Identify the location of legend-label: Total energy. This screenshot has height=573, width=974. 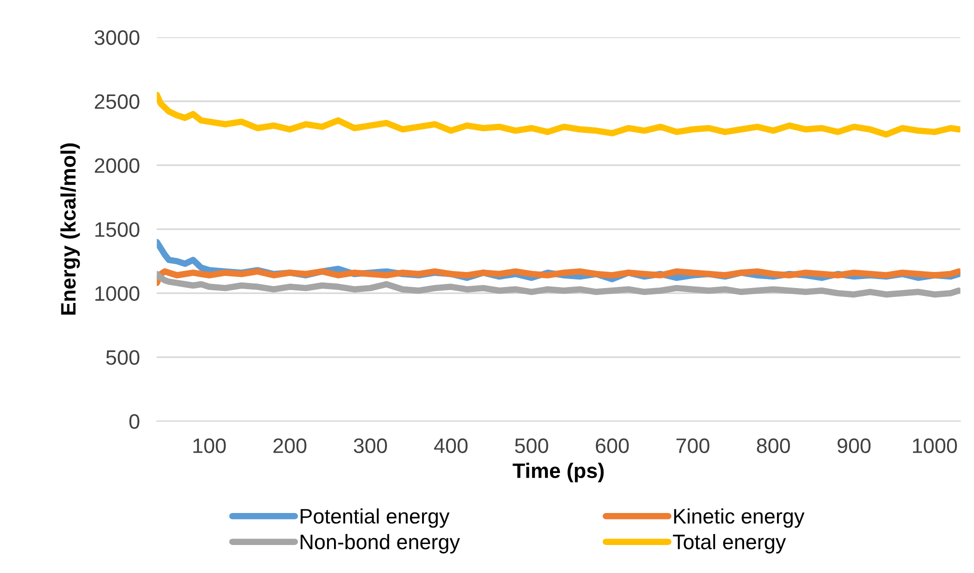
(729, 544).